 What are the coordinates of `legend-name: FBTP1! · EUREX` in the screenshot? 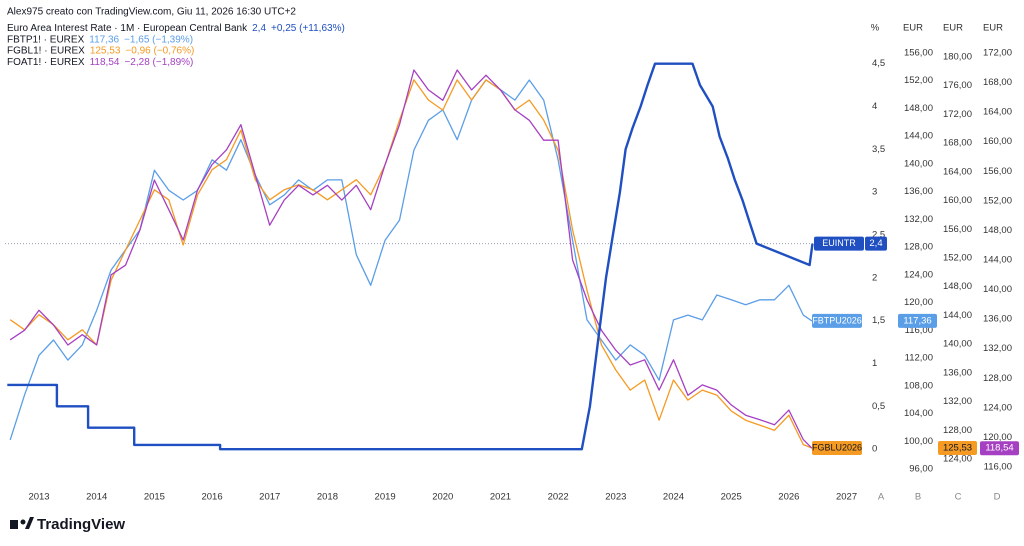 It's located at (46, 39).